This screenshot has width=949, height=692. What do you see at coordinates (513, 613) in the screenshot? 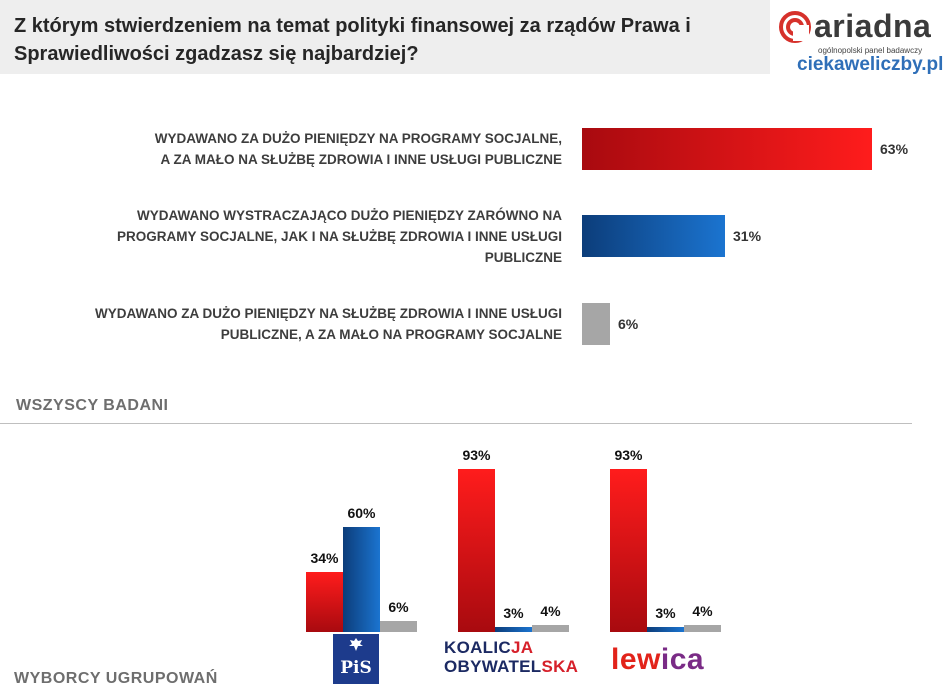
I see `label-ko-blue: 3%` at bounding box center [513, 613].